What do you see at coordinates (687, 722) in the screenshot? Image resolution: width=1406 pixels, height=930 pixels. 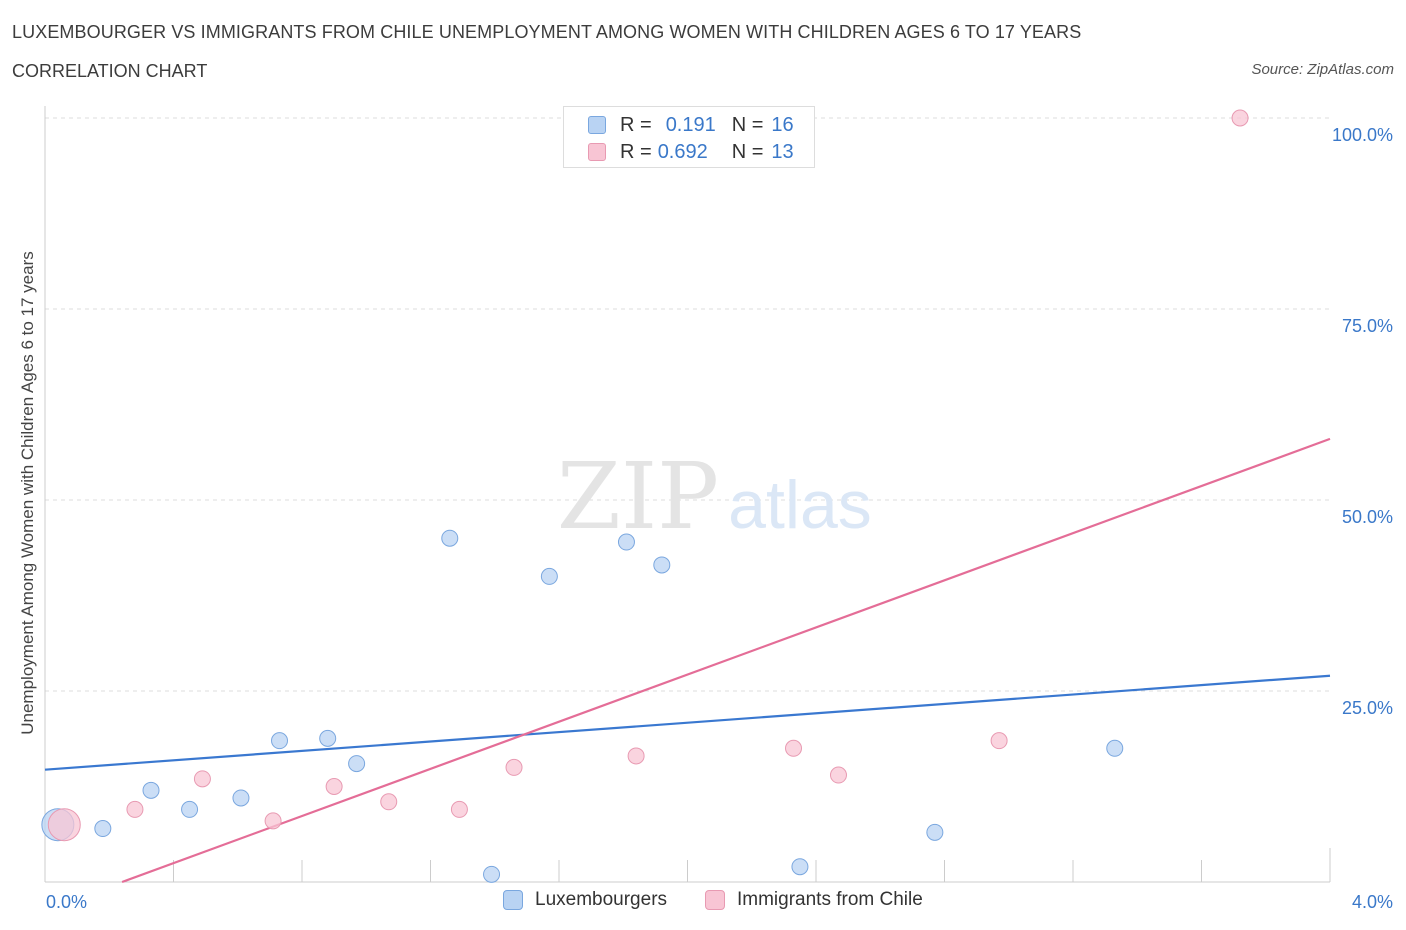 I see `luxembourger-trend-line` at bounding box center [687, 722].